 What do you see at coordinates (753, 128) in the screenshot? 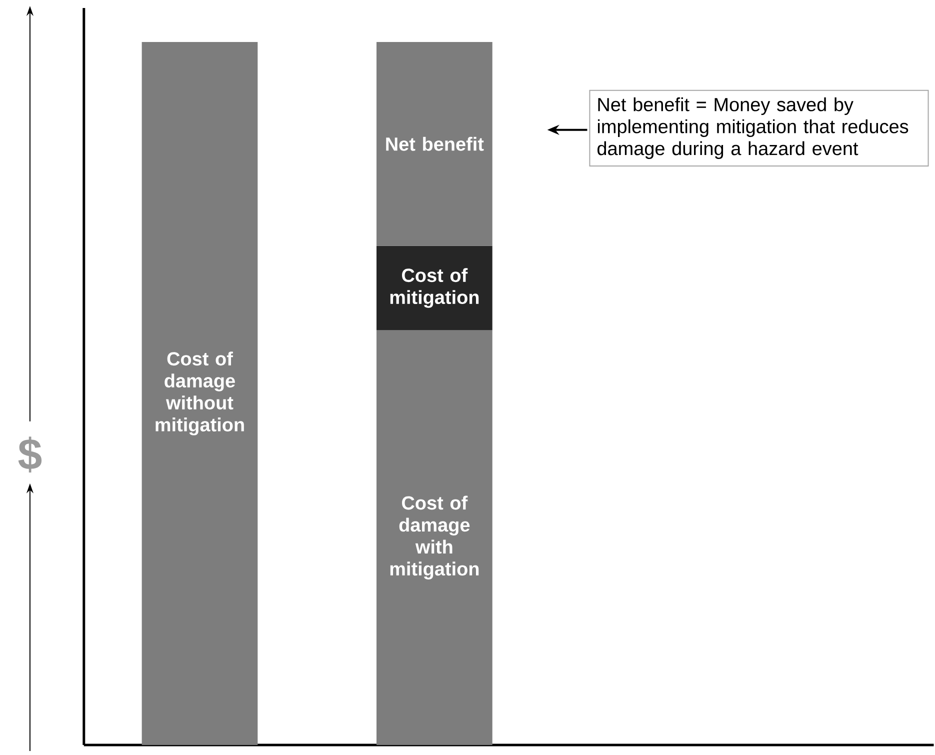
I see `text: Net benefit = Money saved by implementing mitigation that reduces damage during a hazard event` at bounding box center [753, 128].